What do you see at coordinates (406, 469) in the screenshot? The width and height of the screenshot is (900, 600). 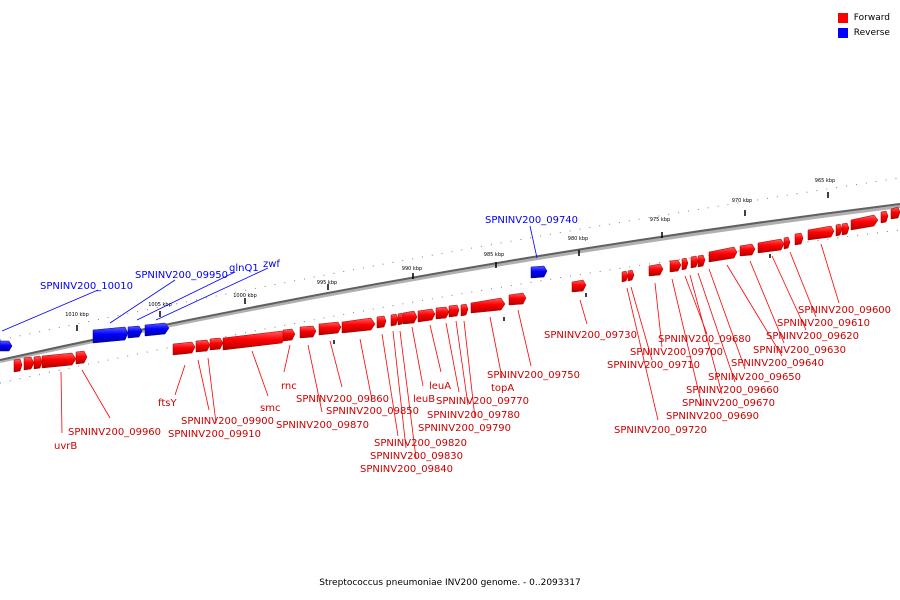 I see `gene-label: SPNINV200_09840` at bounding box center [406, 469].